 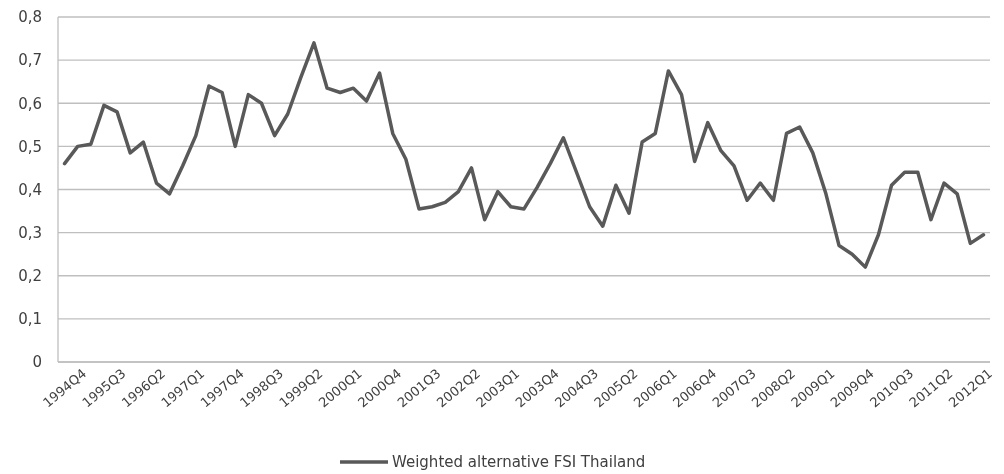 What do you see at coordinates (30, 319) in the screenshot?
I see `y-tick-label: 0,1` at bounding box center [30, 319].